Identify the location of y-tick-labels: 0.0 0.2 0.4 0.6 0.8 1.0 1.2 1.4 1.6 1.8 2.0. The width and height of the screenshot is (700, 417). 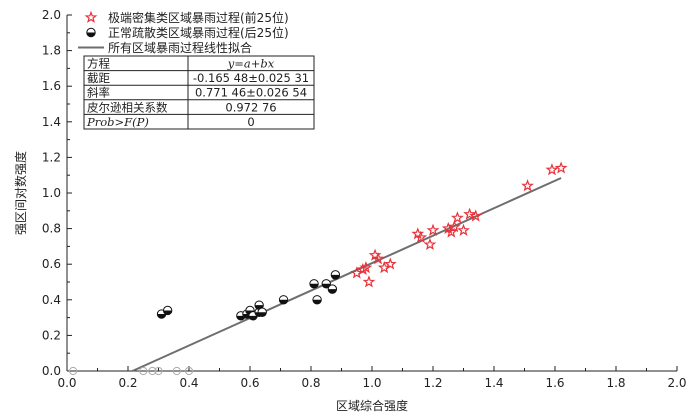
(51, 193).